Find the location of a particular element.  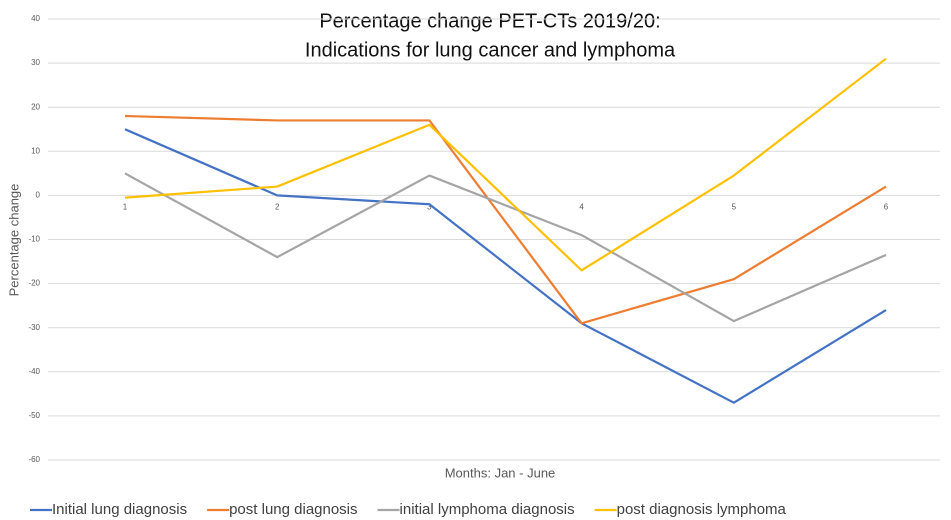

x-tick-label: 2 is located at coordinates (277, 207).